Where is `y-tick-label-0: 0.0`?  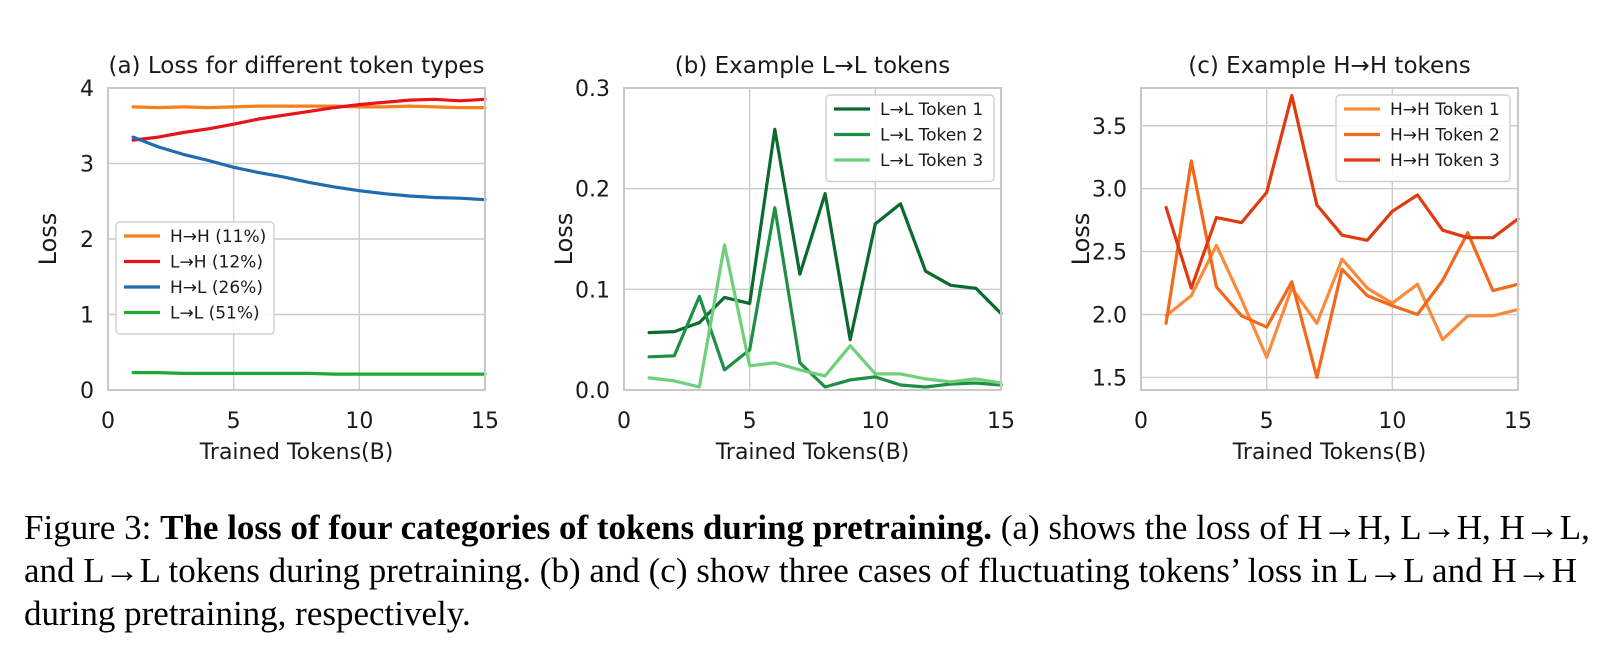
y-tick-label-0: 0.0 is located at coordinates (592, 391).